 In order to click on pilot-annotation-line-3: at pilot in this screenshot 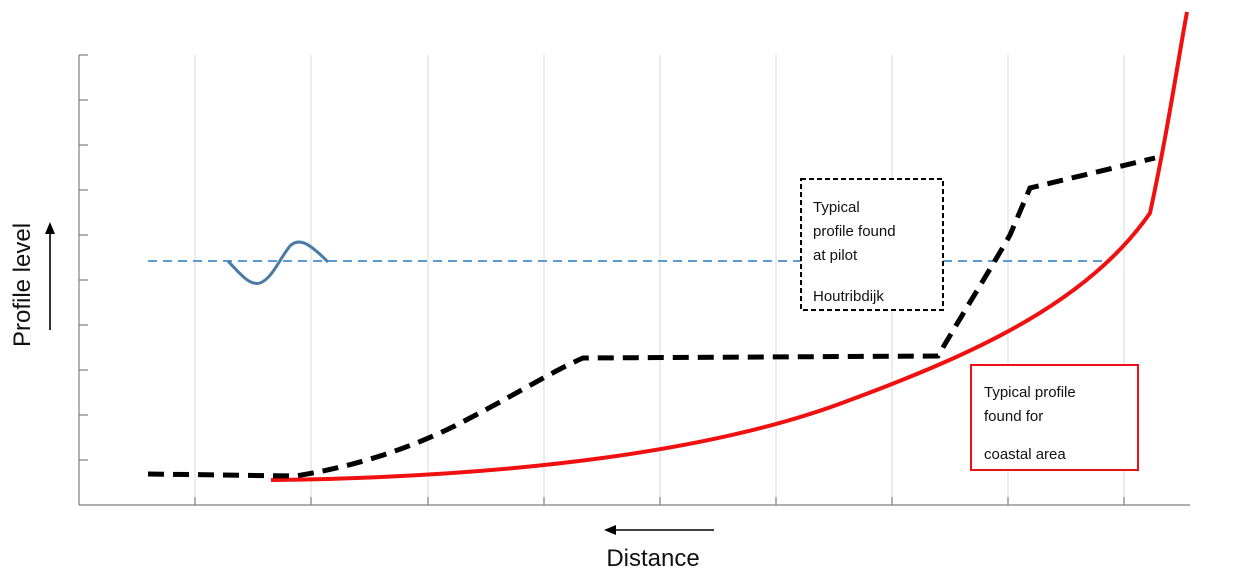, I will do `click(835, 255)`.